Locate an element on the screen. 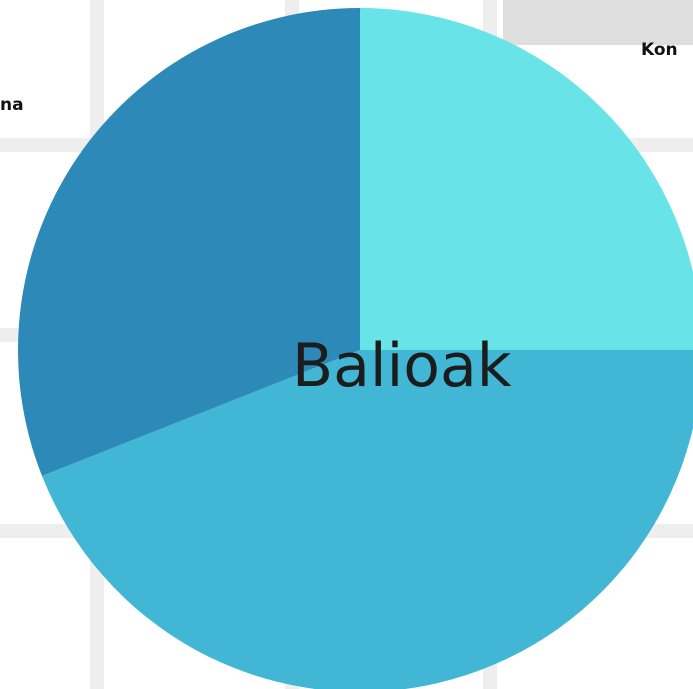  slice-label-right: Kon is located at coordinates (659, 50).